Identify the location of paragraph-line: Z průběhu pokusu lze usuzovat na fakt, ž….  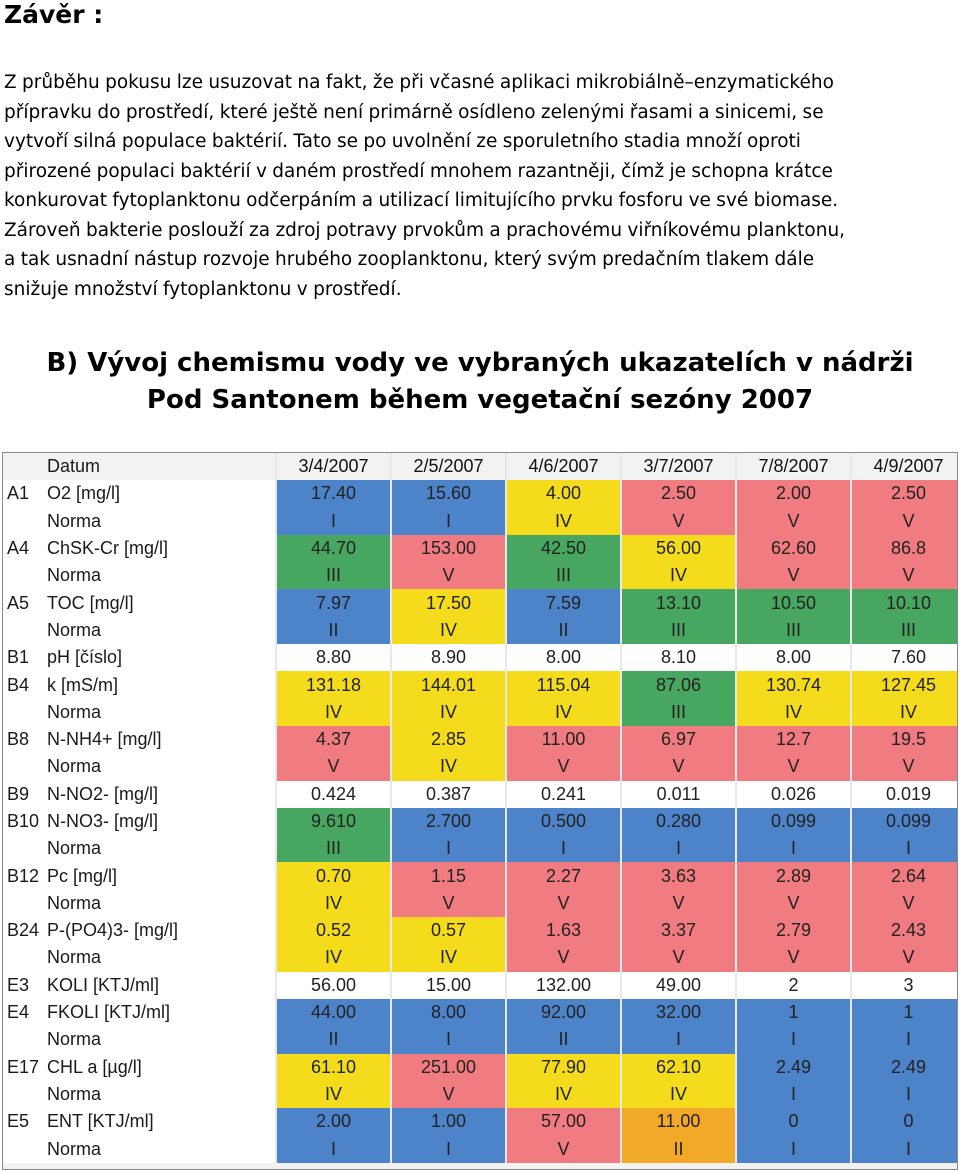
(419, 82).